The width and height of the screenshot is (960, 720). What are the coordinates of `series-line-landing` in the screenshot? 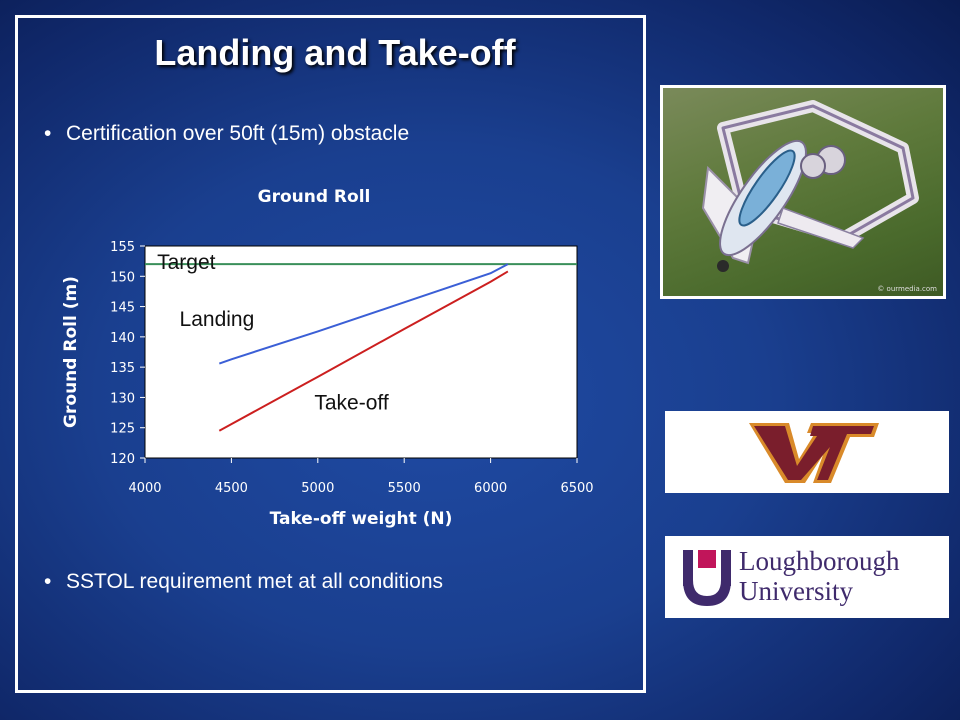 It's located at (363, 314).